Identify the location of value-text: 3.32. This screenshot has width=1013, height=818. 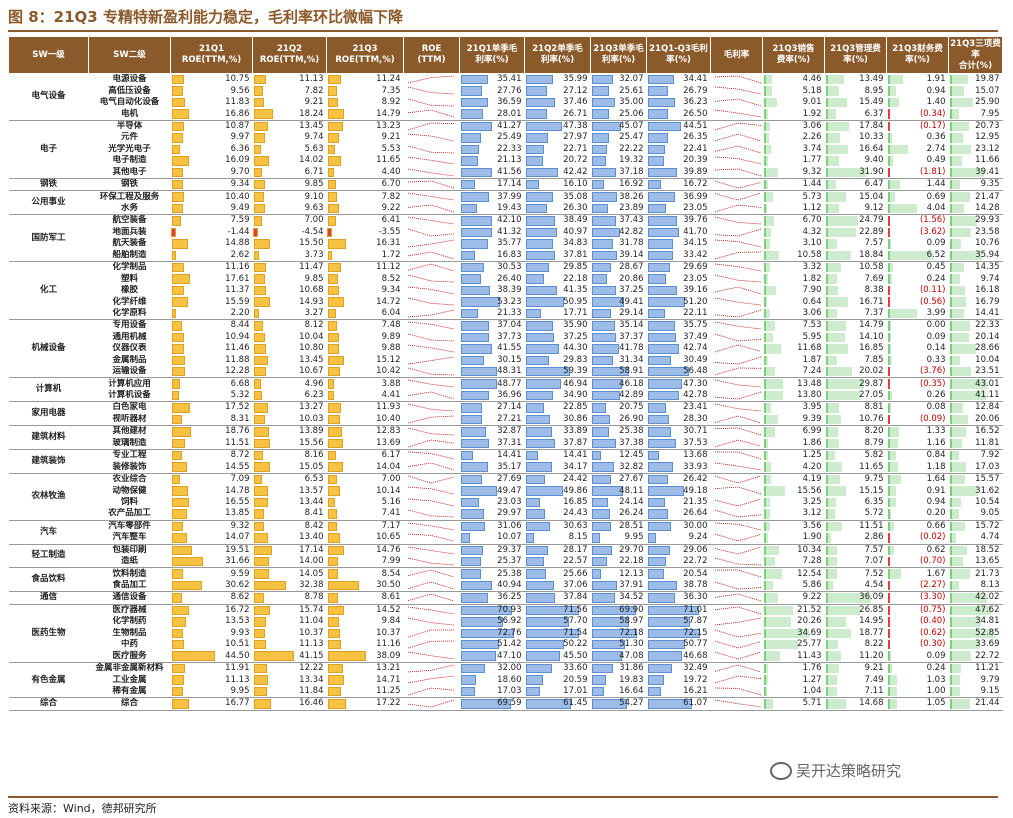
(812, 267).